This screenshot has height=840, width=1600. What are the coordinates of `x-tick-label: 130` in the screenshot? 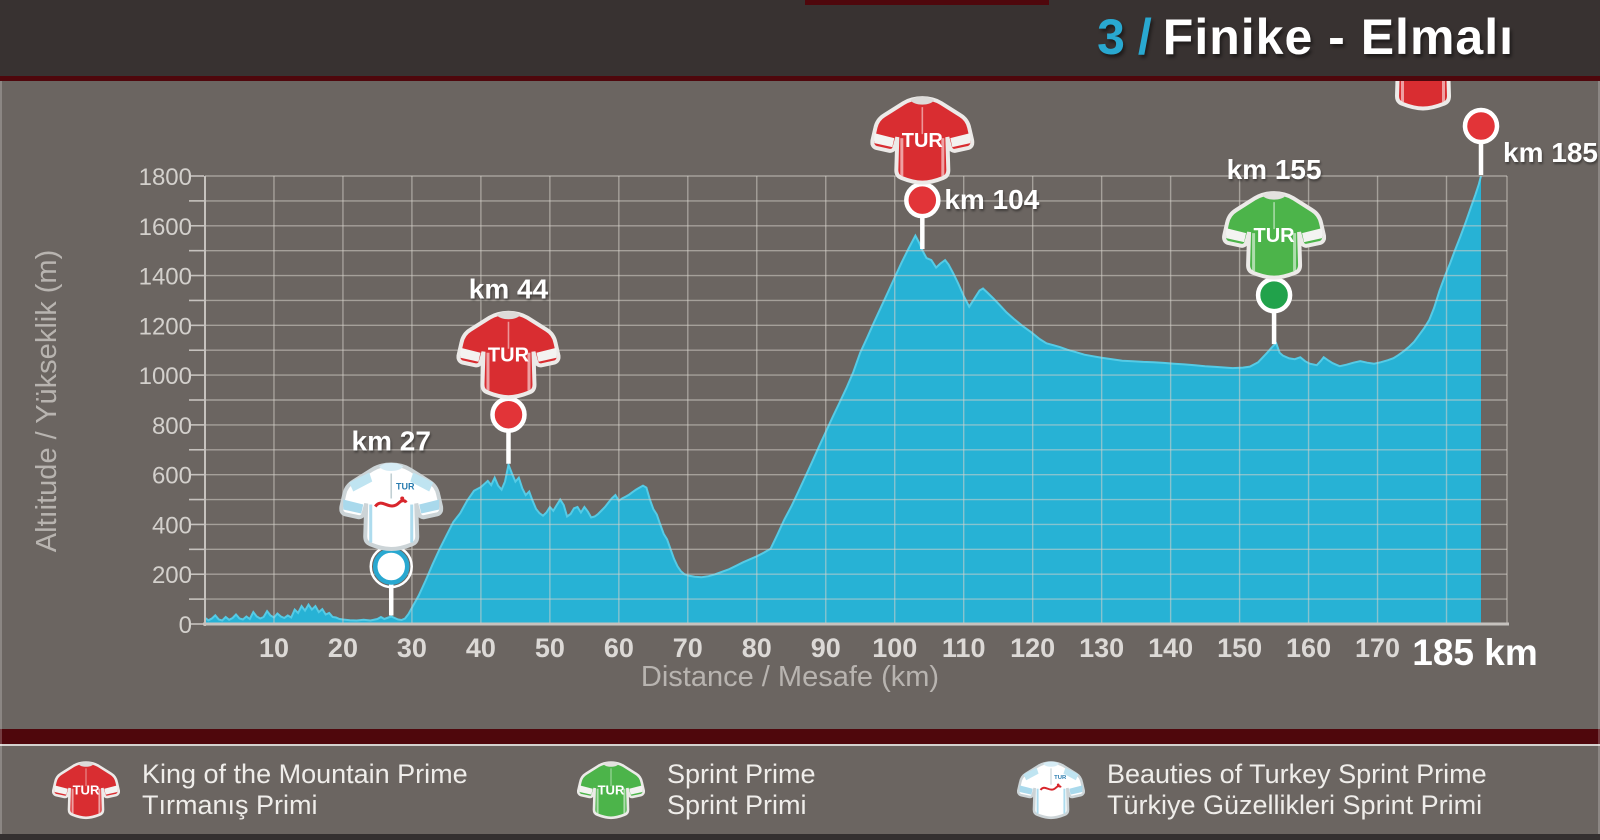 It's located at (1101, 648).